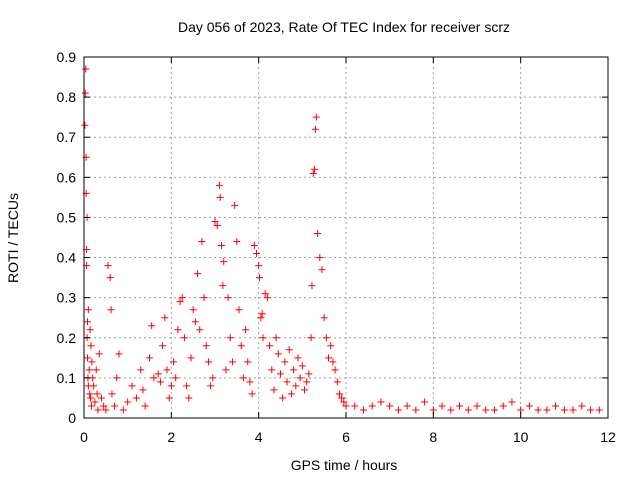 This screenshot has height=480, width=640. Describe the element at coordinates (521, 437) in the screenshot. I see `x-tick-label: 10` at that location.